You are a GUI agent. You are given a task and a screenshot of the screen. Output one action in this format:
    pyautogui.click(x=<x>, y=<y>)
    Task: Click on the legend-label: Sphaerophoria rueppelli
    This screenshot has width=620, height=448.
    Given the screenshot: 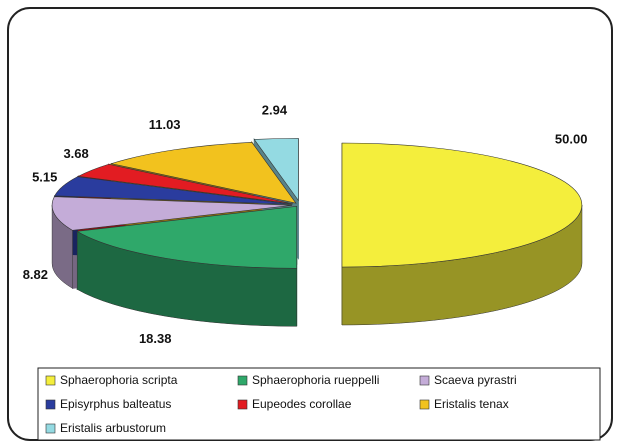 What is the action you would take?
    pyautogui.click(x=315, y=380)
    